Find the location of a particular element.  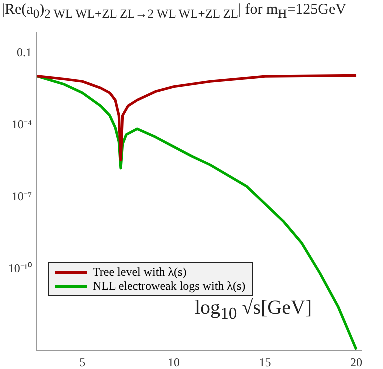

x-tick-label: 20 is located at coordinates (356, 362).